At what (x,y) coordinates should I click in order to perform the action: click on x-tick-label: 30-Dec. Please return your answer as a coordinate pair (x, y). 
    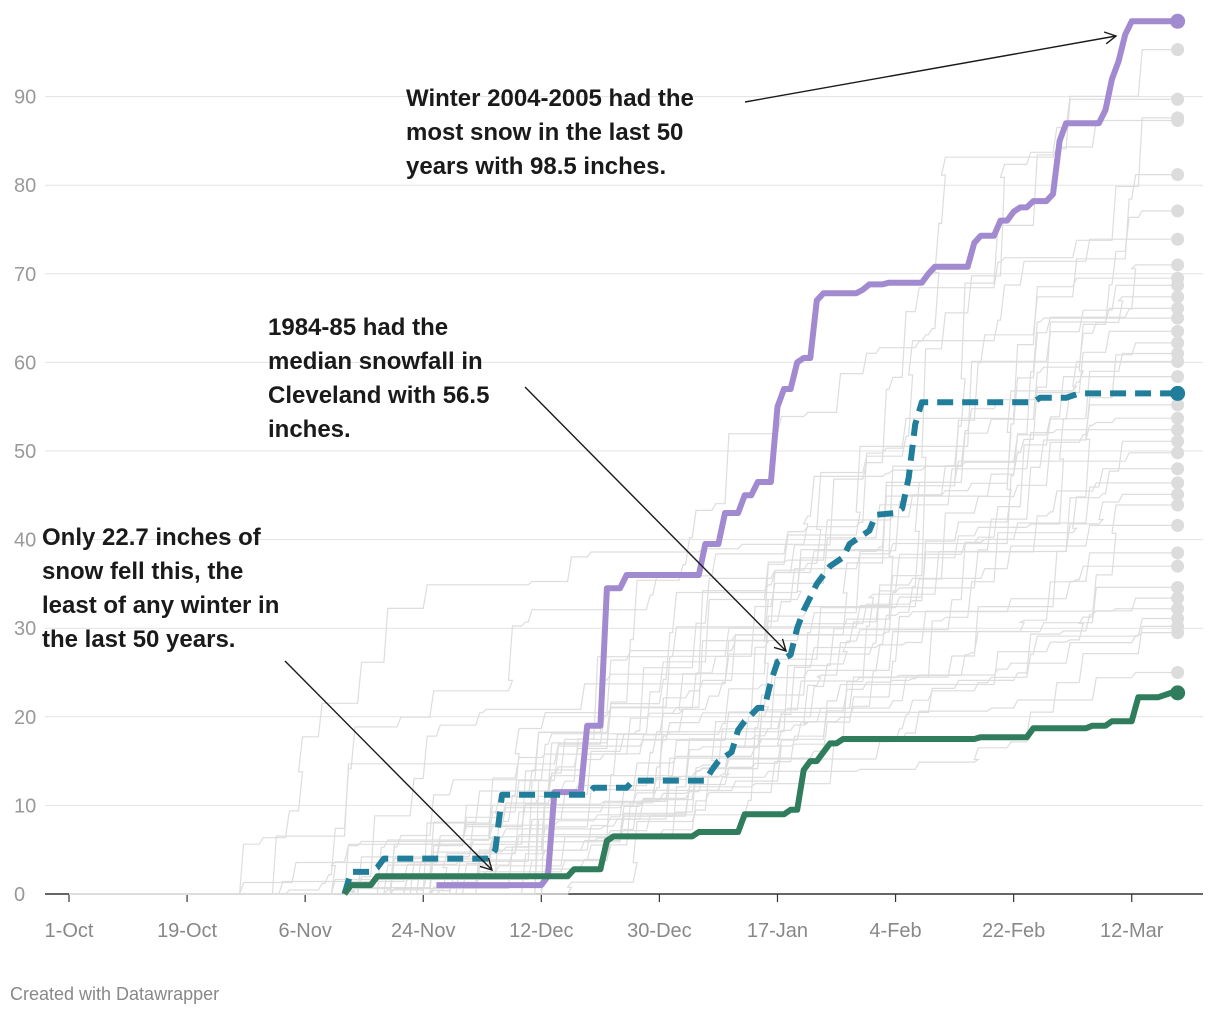
    Looking at the image, I should click on (659, 931).